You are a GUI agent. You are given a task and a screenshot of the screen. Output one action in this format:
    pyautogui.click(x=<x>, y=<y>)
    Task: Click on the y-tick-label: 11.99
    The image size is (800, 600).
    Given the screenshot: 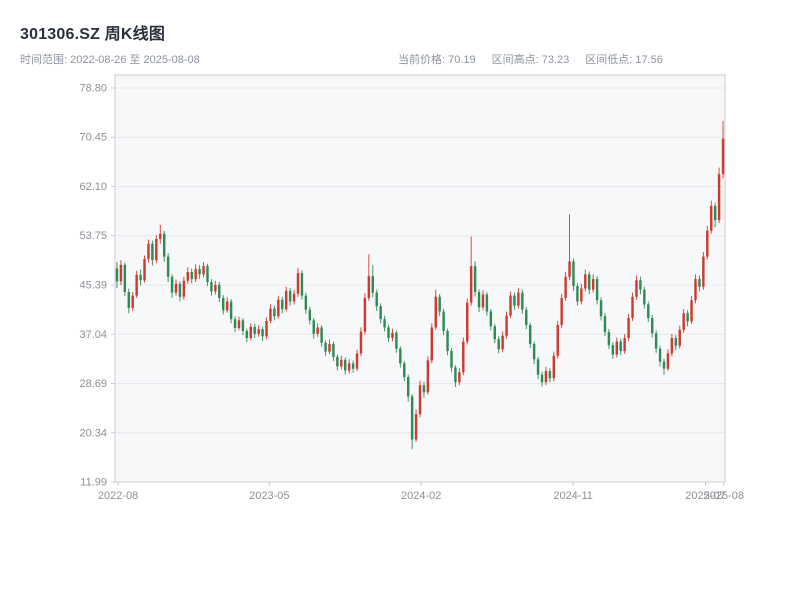 What is the action you would take?
    pyautogui.click(x=93, y=483)
    